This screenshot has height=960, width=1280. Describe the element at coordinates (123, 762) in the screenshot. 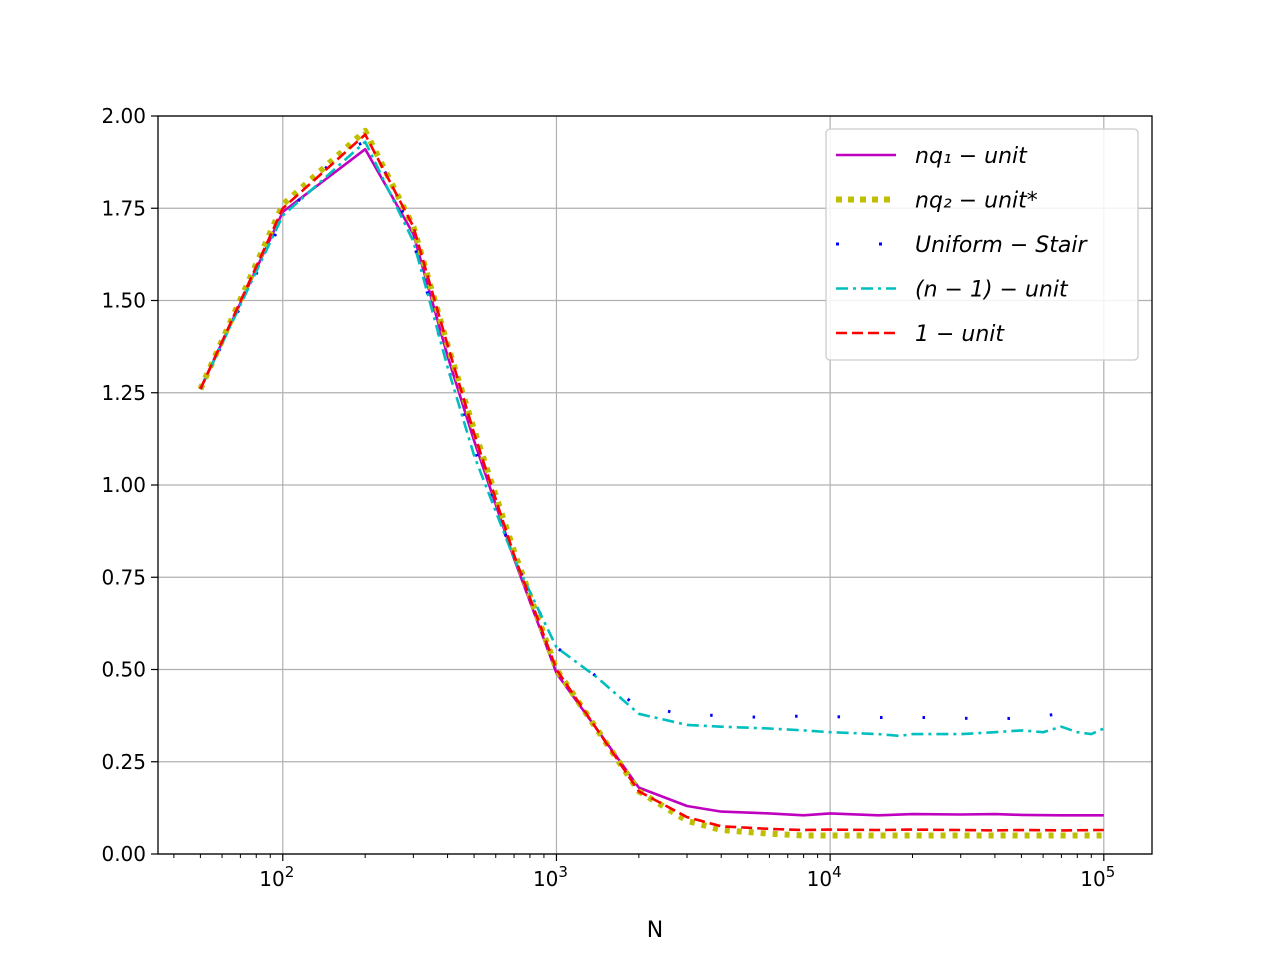

I see `y-tick-label: 0.25` at that location.